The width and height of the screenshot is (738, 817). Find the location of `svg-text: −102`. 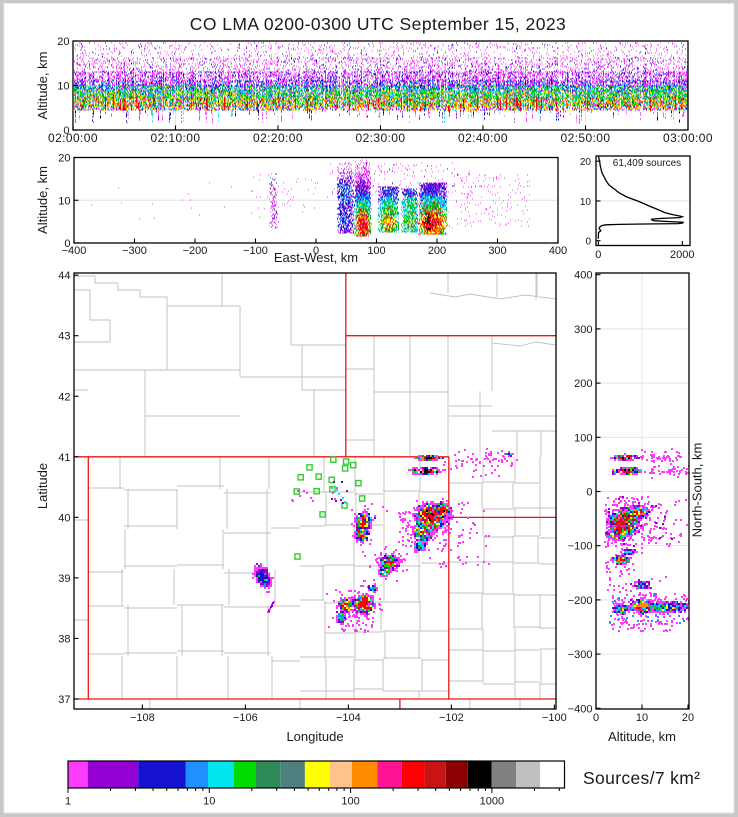

svg-text: −102 is located at coordinates (451, 718).